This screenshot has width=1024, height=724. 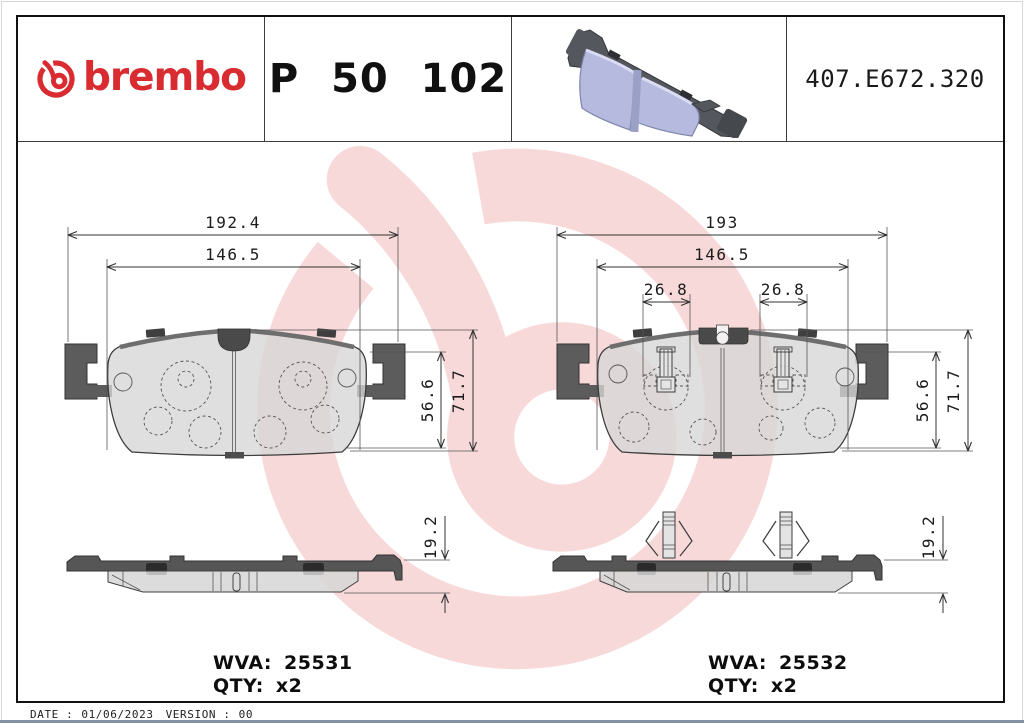 I want to click on dim-label-sensor-left: 26.8, so click(x=666, y=289).